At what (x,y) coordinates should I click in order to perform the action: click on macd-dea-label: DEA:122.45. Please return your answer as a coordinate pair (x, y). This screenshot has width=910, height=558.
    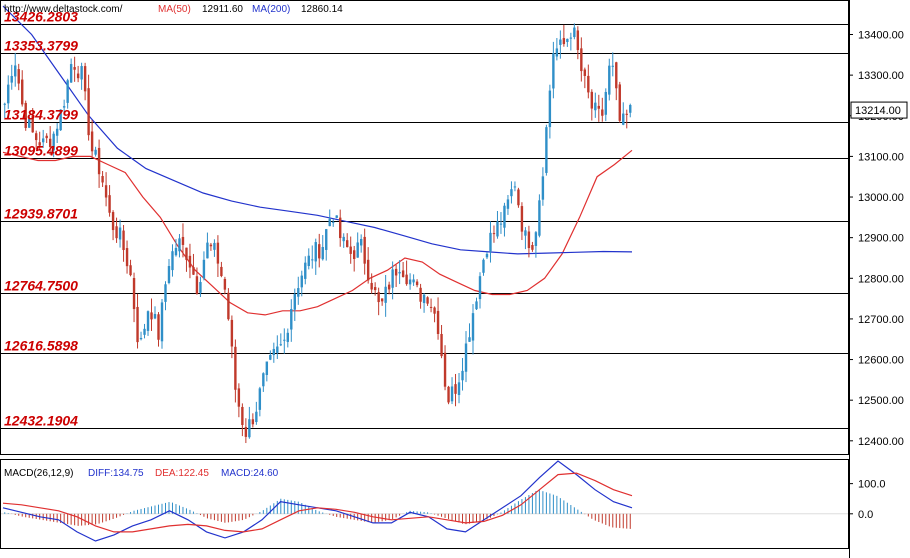
    Looking at the image, I should click on (182, 473).